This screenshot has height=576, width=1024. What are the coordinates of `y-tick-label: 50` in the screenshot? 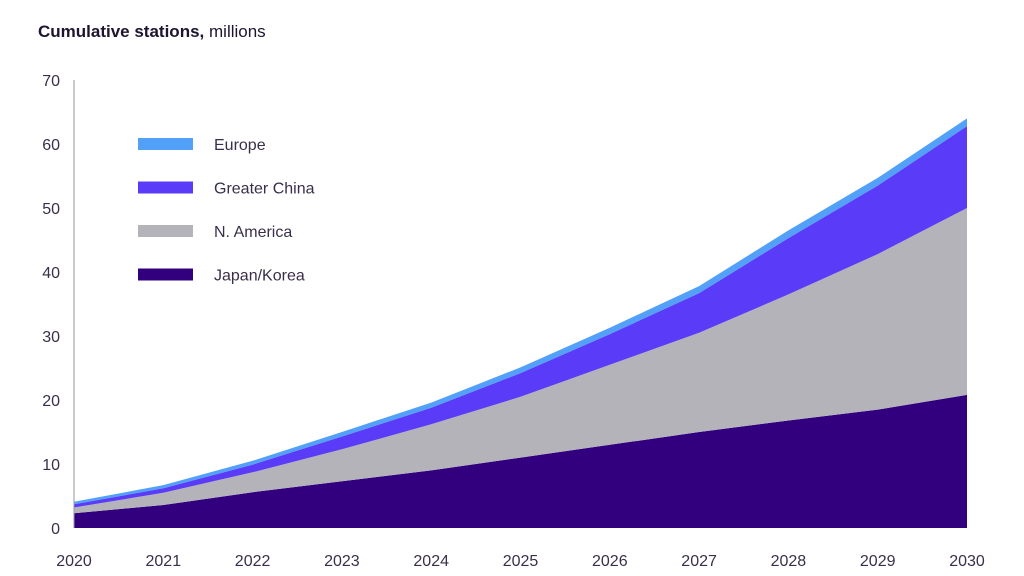 It's located at (51, 209).